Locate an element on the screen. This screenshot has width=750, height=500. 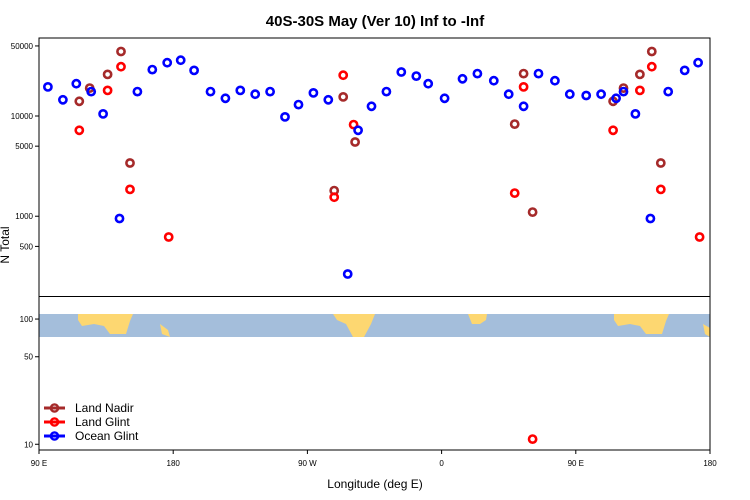
legend: Land Nadir Land Glint Ocean Glint is located at coordinates (91, 422).